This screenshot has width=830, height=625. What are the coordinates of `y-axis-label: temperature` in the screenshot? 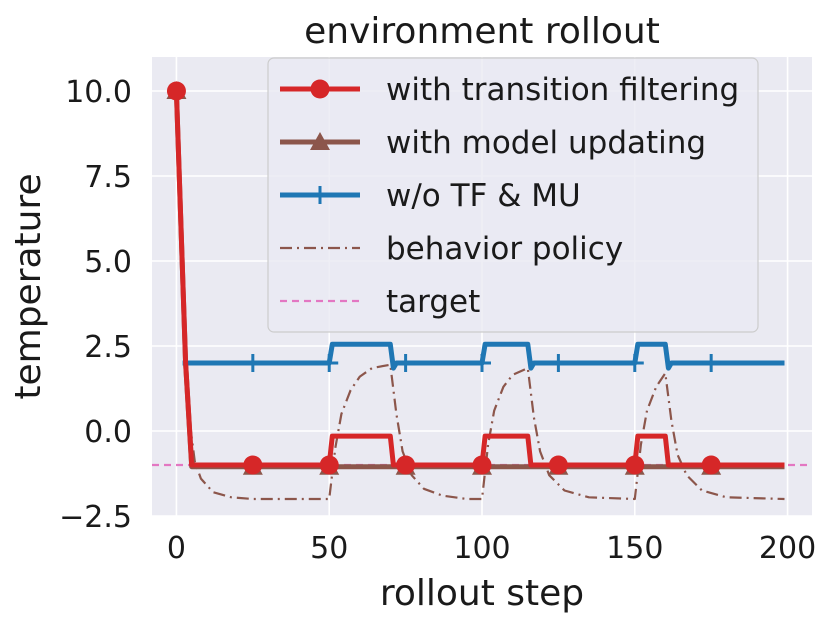 It's located at (28, 286).